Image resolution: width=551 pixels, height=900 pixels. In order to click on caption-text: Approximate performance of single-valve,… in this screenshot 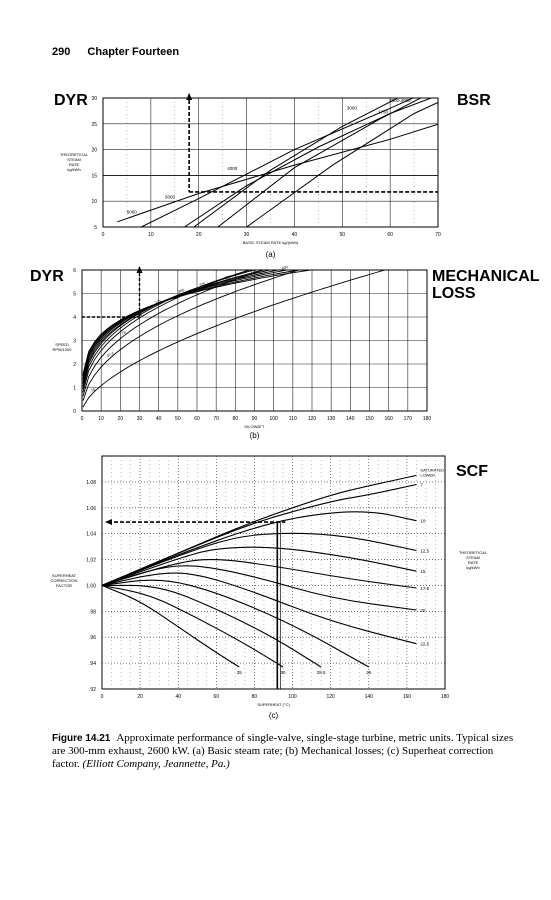, I will do `click(283, 751)`.